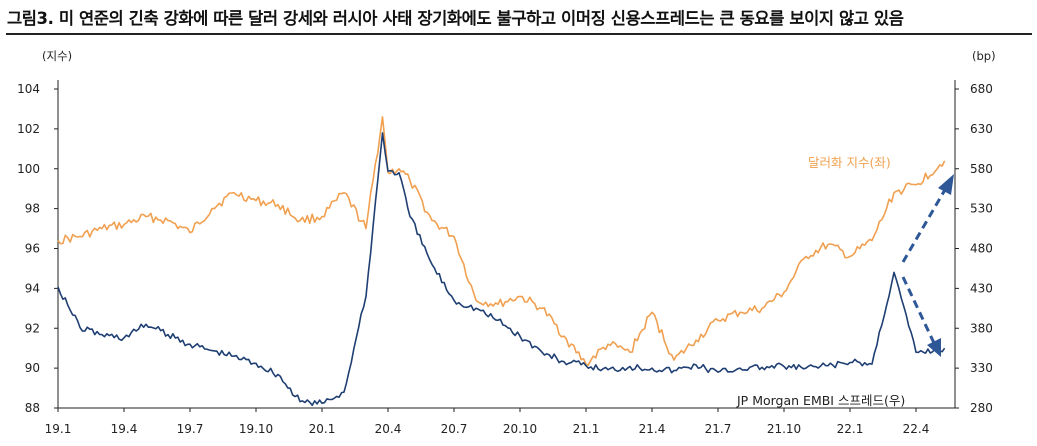 Image resolution: width=1037 pixels, height=446 pixels. Describe the element at coordinates (981, 209) in the screenshot. I see `right-tick-label: 530` at that location.